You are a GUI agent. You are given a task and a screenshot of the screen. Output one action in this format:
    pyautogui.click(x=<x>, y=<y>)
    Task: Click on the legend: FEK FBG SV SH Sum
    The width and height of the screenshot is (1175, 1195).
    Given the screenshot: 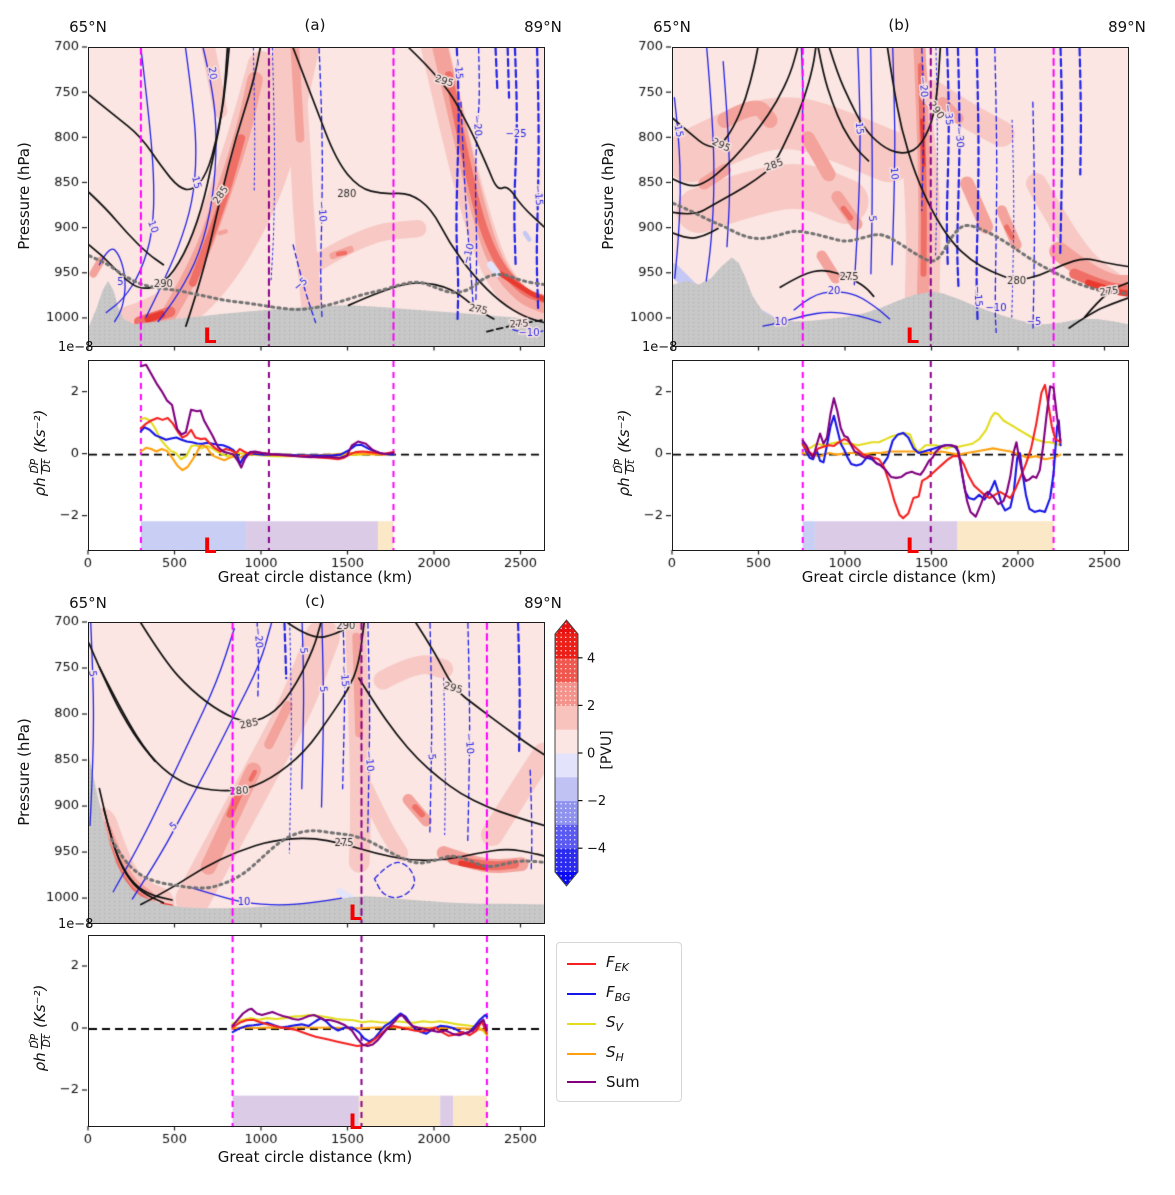 What is the action you would take?
    pyautogui.click(x=619, y=1022)
    